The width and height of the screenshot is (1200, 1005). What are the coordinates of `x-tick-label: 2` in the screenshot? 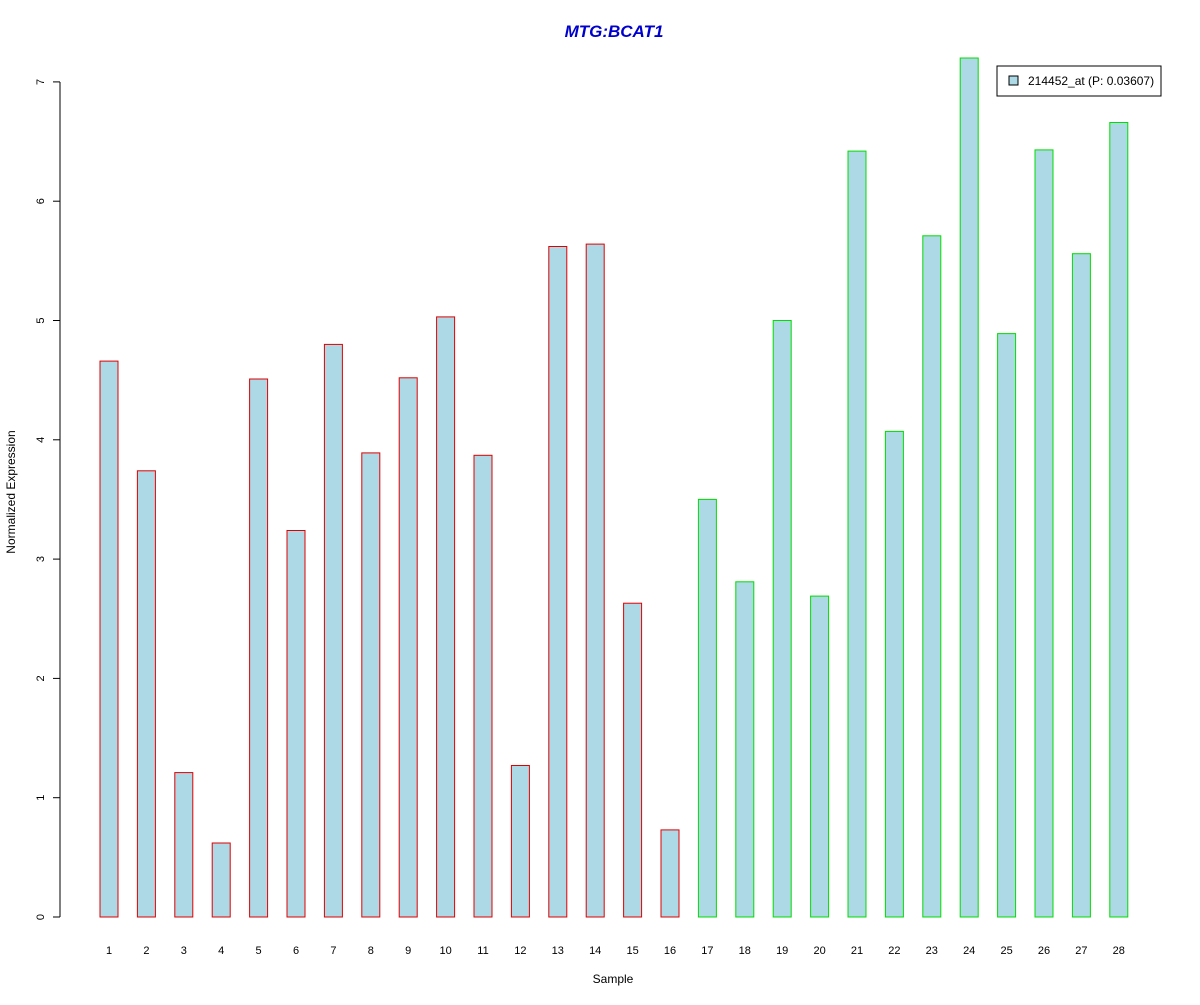 It's located at (146, 951).